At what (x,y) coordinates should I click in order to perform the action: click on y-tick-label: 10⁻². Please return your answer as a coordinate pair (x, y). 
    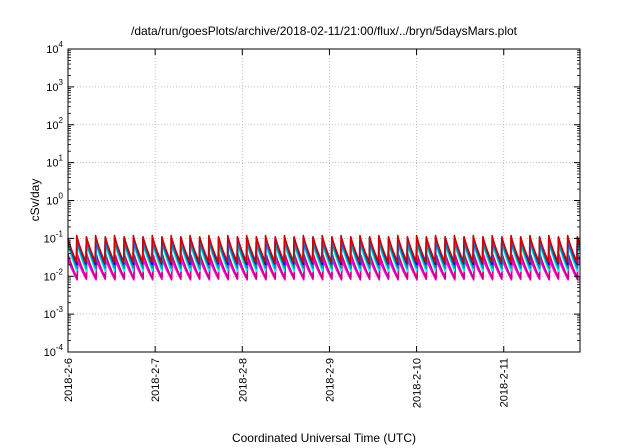
    Looking at the image, I should click on (54, 275).